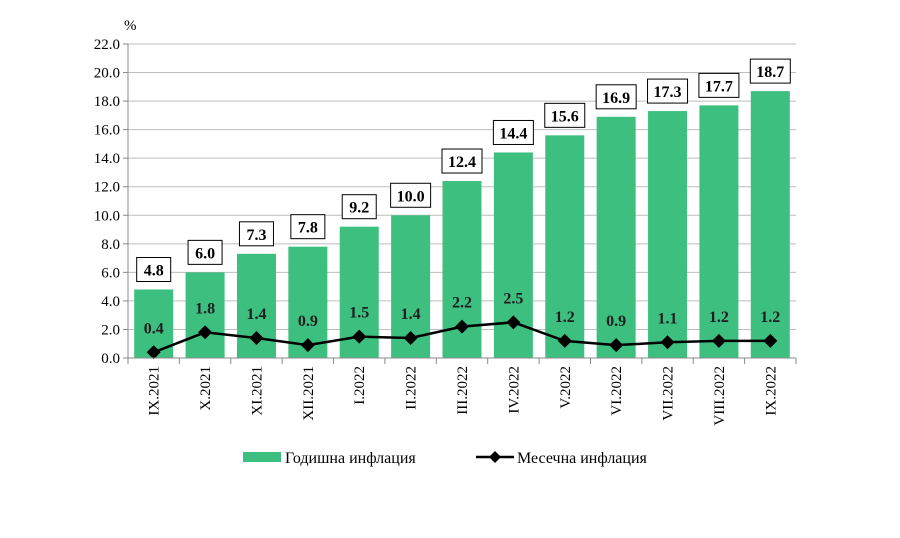 This screenshot has height=538, width=900. I want to click on bar-value-label: 17.7, so click(719, 86).